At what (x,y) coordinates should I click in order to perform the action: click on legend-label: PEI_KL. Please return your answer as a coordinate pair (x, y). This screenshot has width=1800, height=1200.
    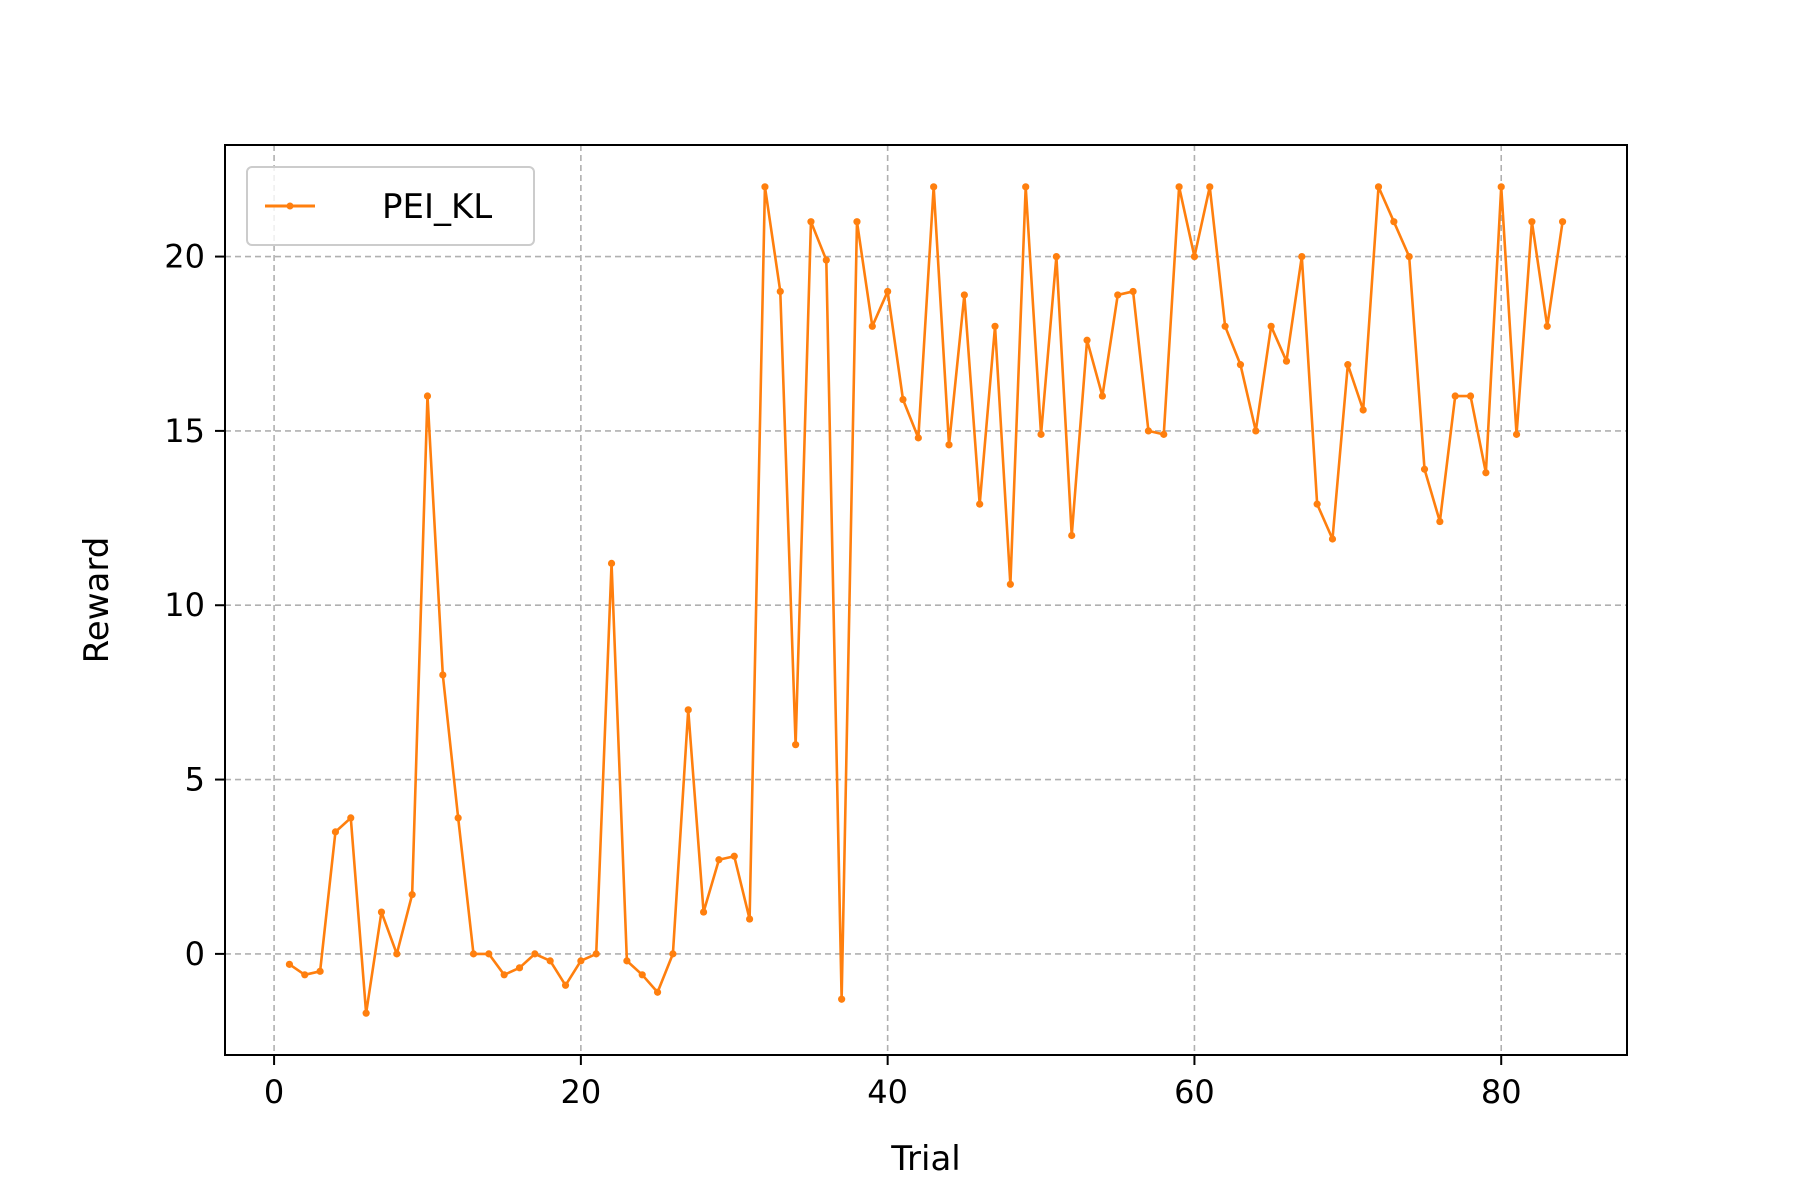
    Looking at the image, I should click on (437, 207).